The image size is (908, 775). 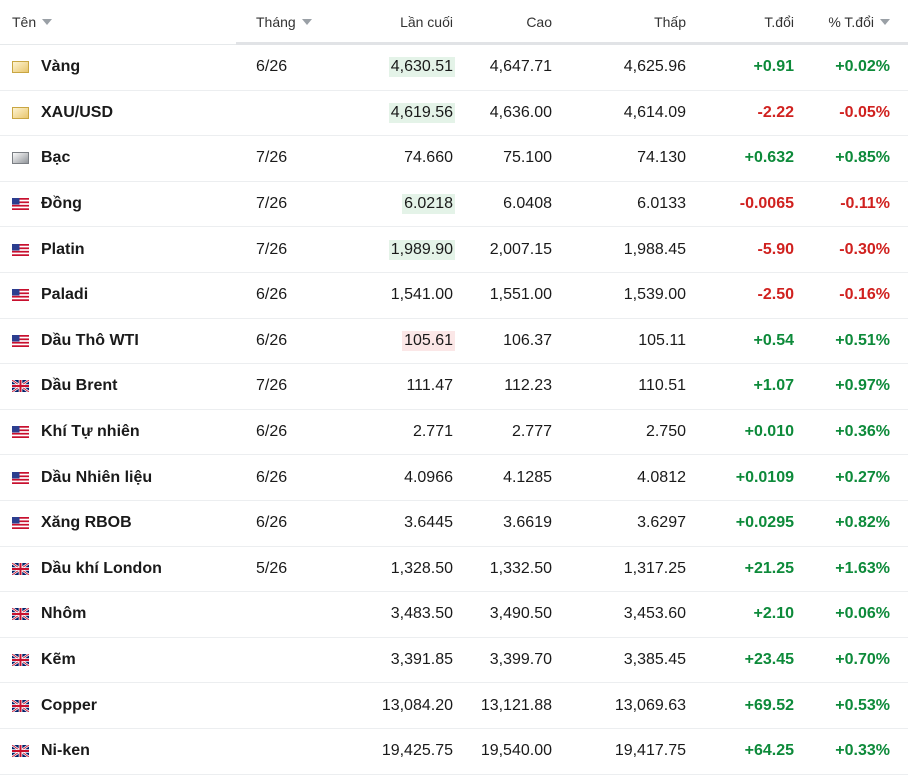 What do you see at coordinates (61, 204) in the screenshot?
I see `instrument-name: Đồng` at bounding box center [61, 204].